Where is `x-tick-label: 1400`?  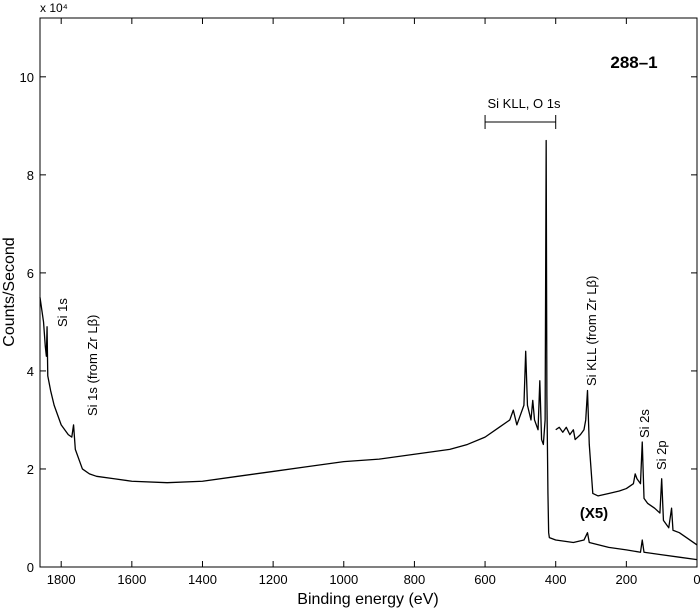 x-tick-label: 1400 is located at coordinates (202, 579).